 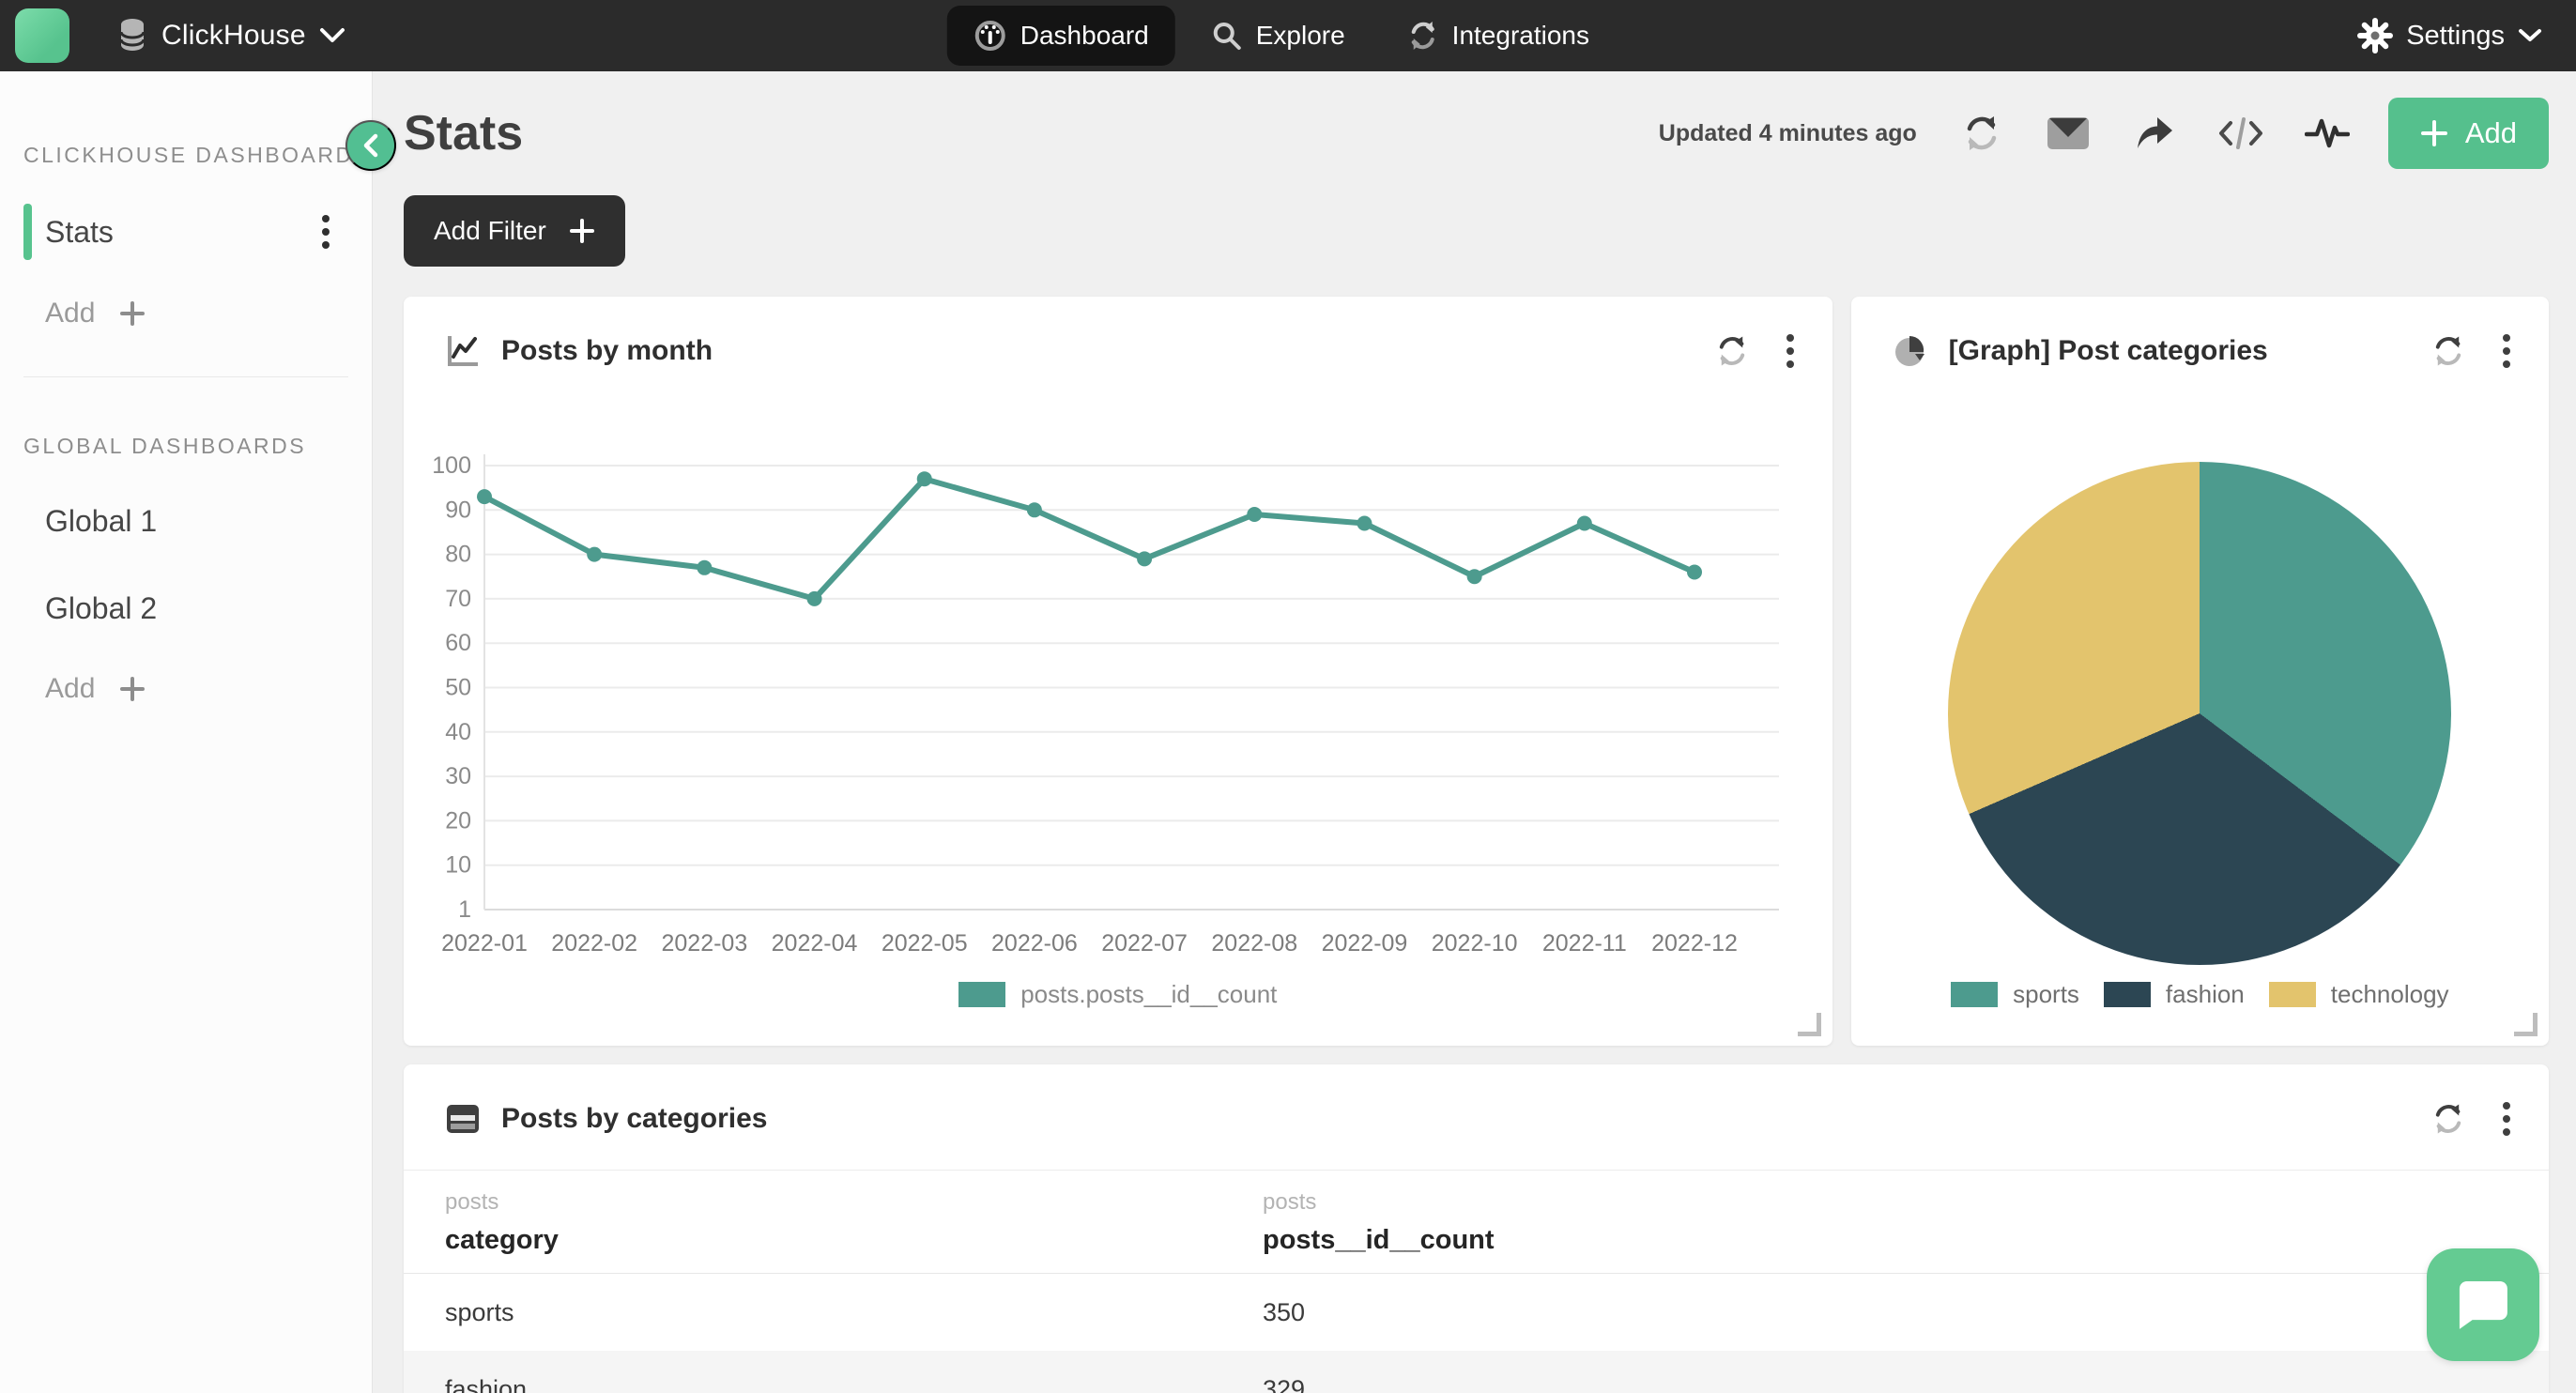 What do you see at coordinates (1035, 943) in the screenshot?
I see `svg-text: 2022-06` at bounding box center [1035, 943].